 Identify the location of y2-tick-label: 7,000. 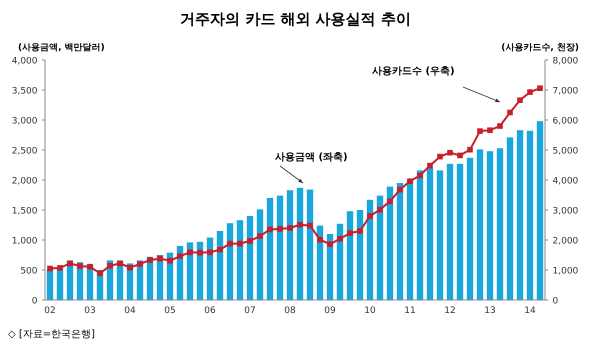
(565, 91).